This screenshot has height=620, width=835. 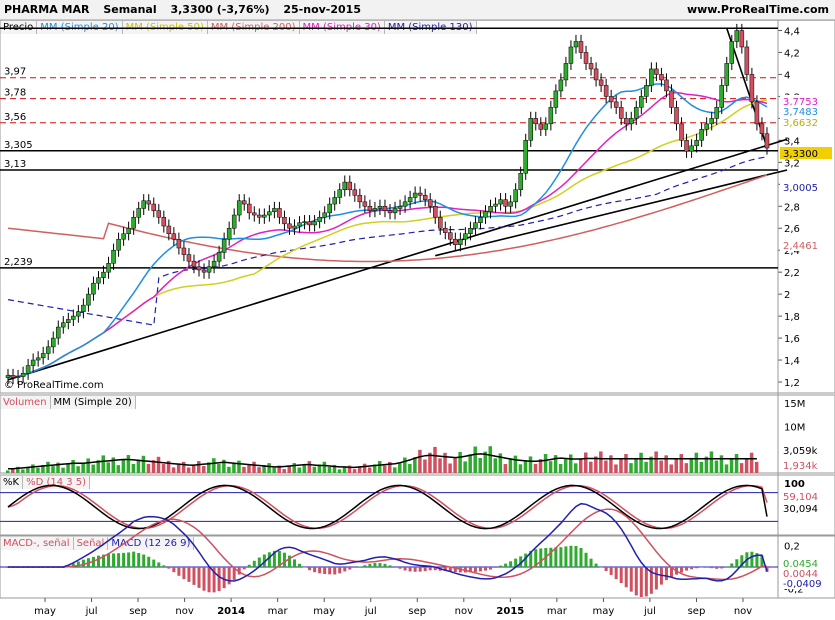 What do you see at coordinates (757, 9) in the screenshot?
I see `site-url: www.ProRealTime.com` at bounding box center [757, 9].